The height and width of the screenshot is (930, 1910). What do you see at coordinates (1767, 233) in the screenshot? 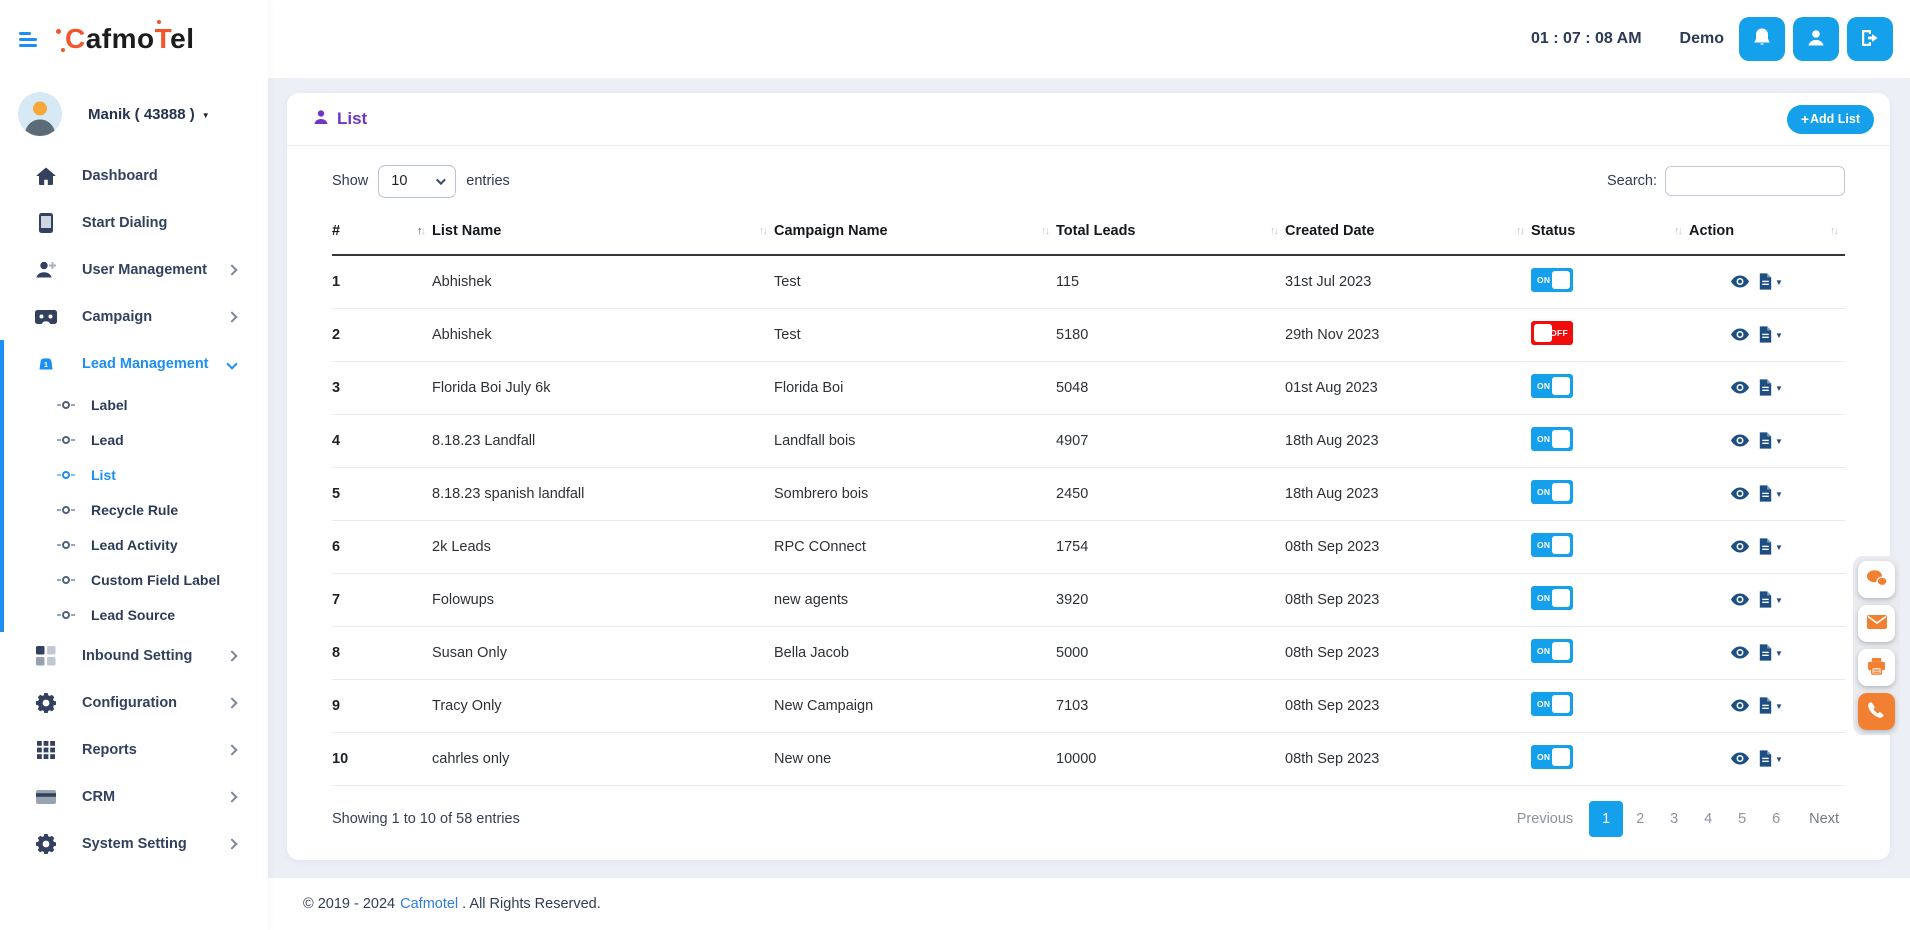
I see `column-header-action: Action ↑↓` at bounding box center [1767, 233].